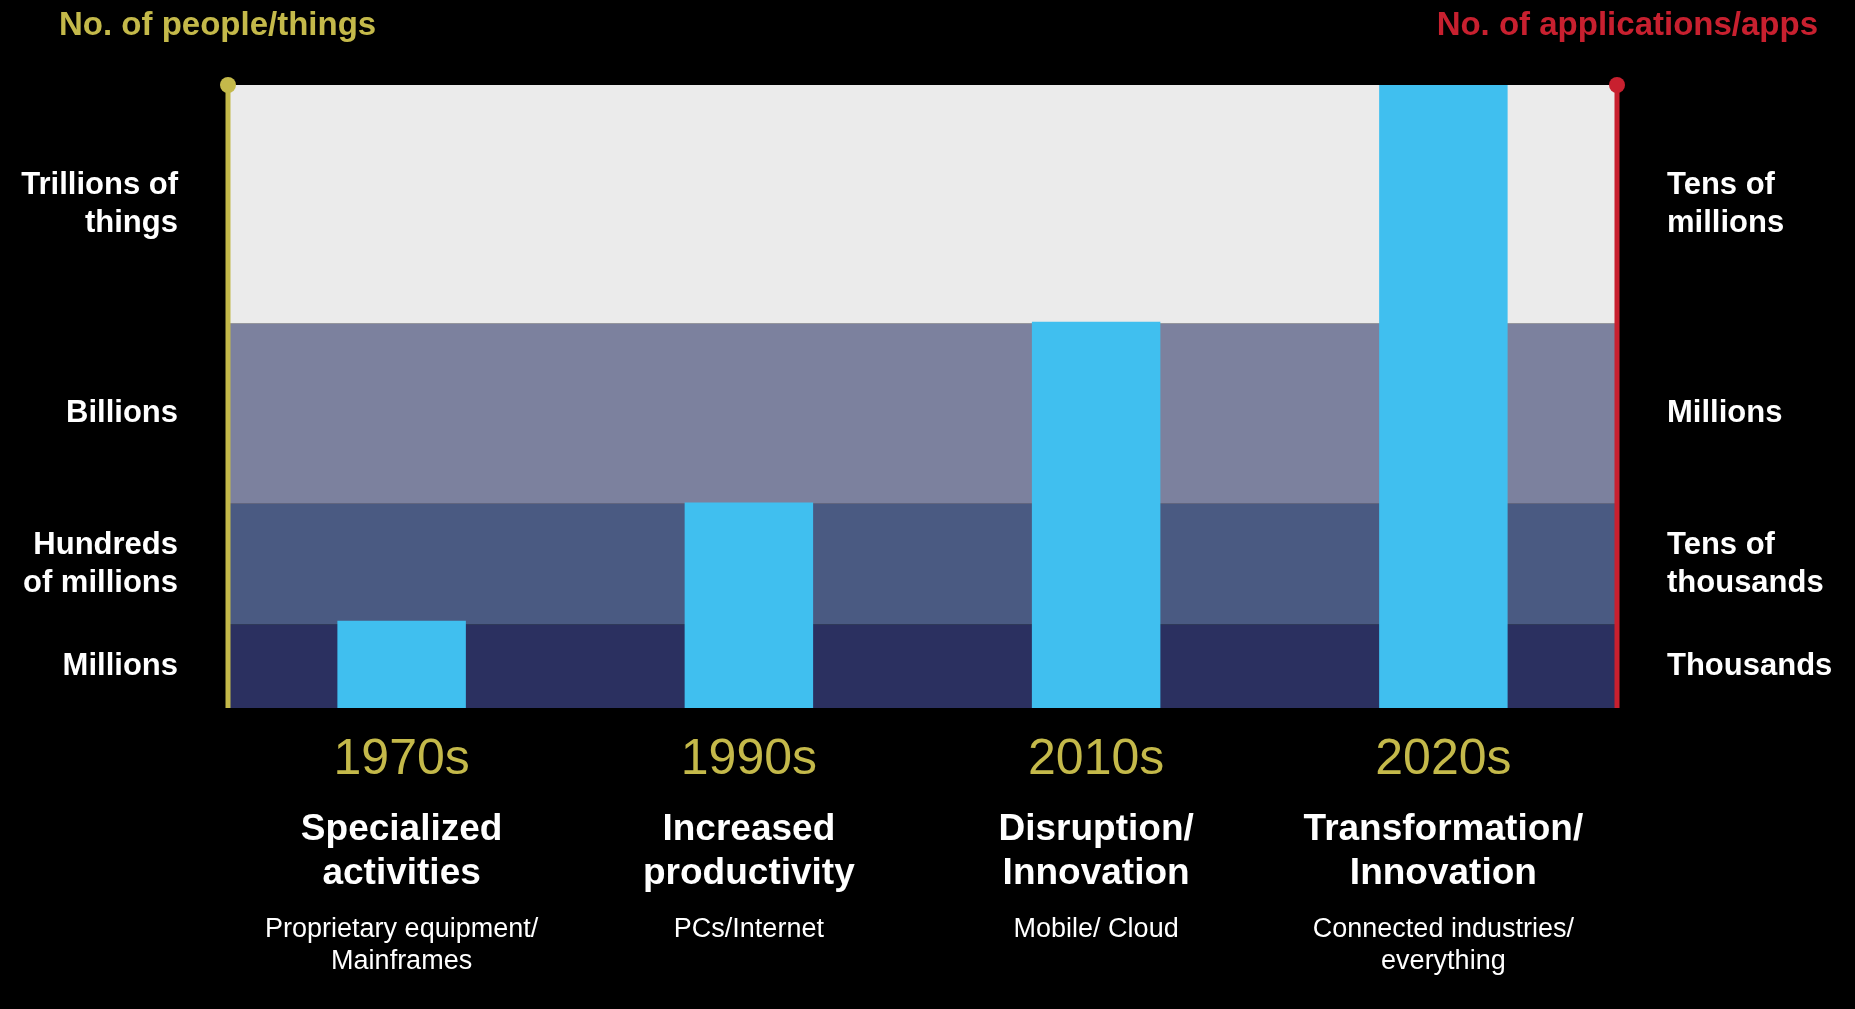 This screenshot has height=1009, width=1855. Describe the element at coordinates (120, 664) in the screenshot. I see `band-label: Millions` at that location.